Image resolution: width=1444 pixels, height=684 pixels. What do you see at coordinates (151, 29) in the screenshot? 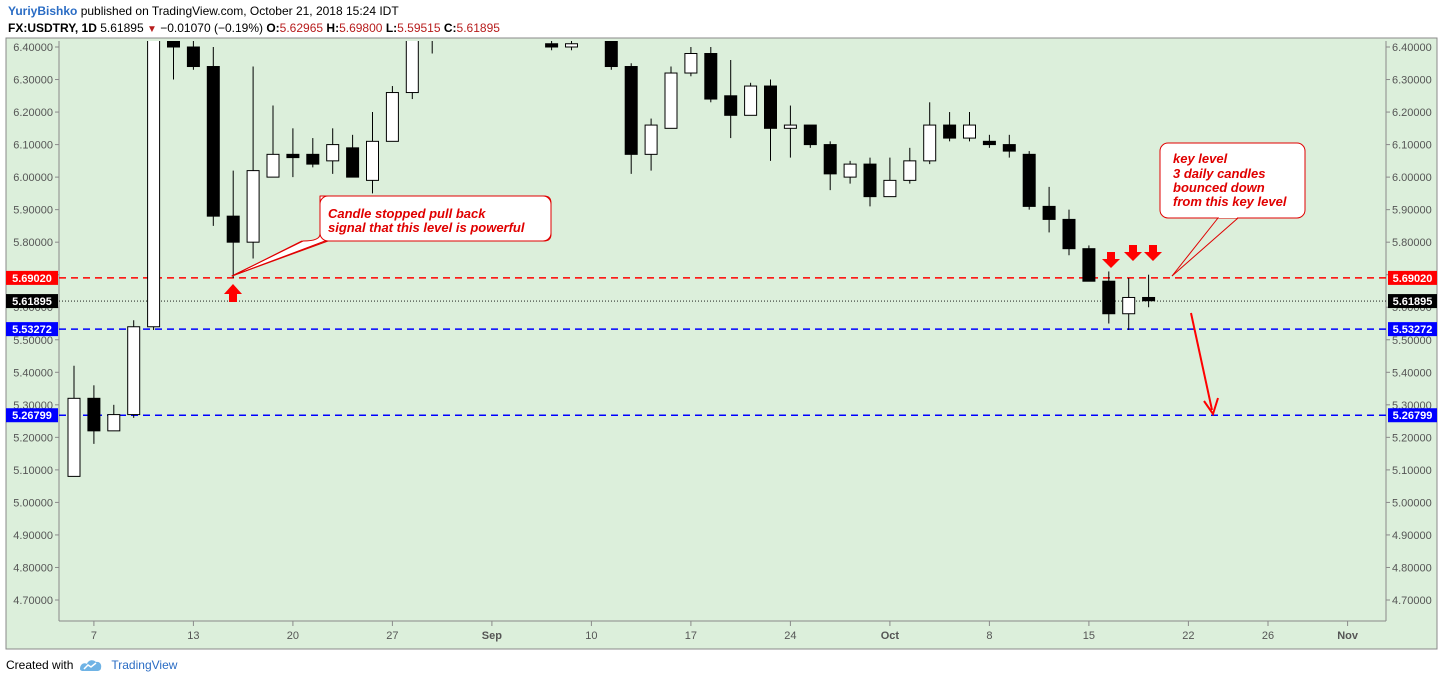
I see `down-triangle-icon: ▼` at bounding box center [151, 29].